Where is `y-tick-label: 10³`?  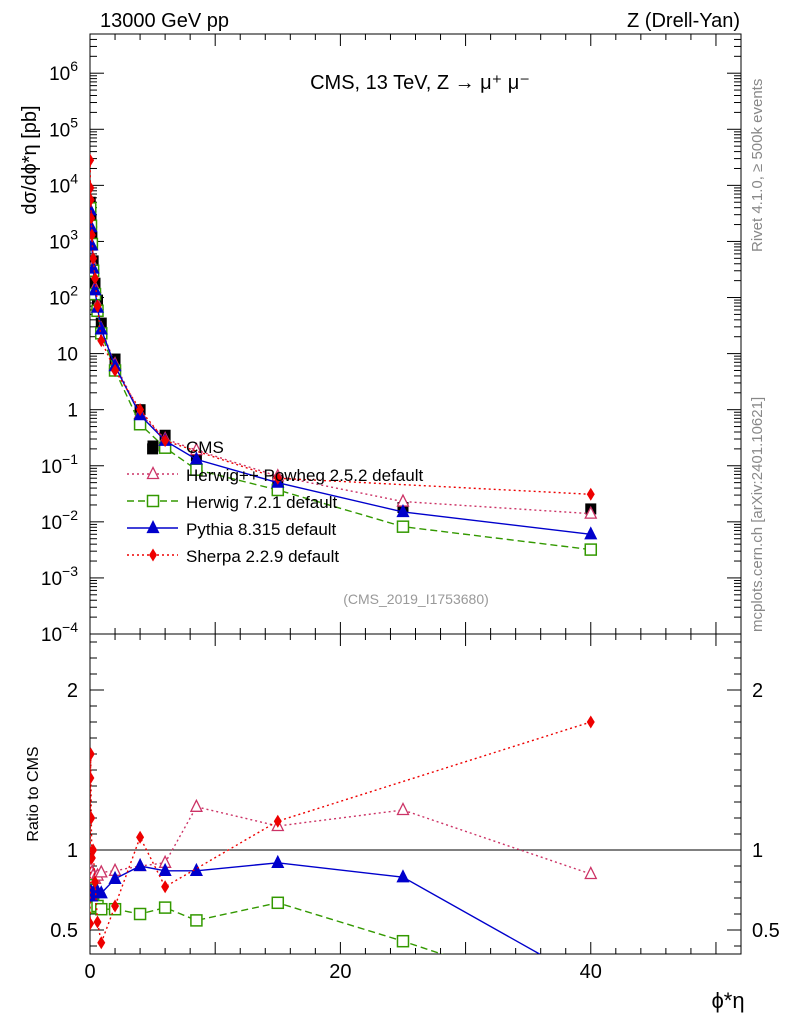 y-tick-label: 10³ is located at coordinates (63, 239).